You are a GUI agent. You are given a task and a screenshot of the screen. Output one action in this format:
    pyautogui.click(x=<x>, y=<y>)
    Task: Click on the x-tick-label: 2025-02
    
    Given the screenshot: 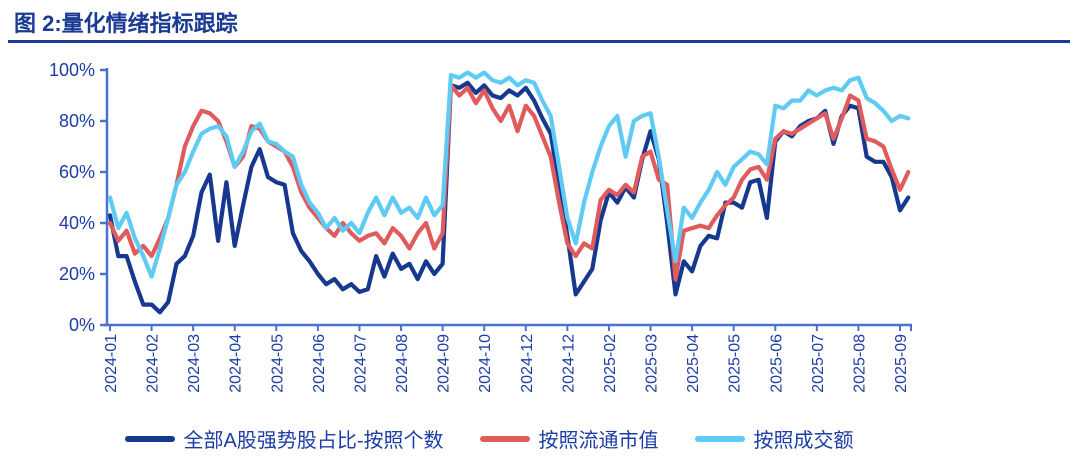 What is the action you would take?
    pyautogui.click(x=610, y=363)
    